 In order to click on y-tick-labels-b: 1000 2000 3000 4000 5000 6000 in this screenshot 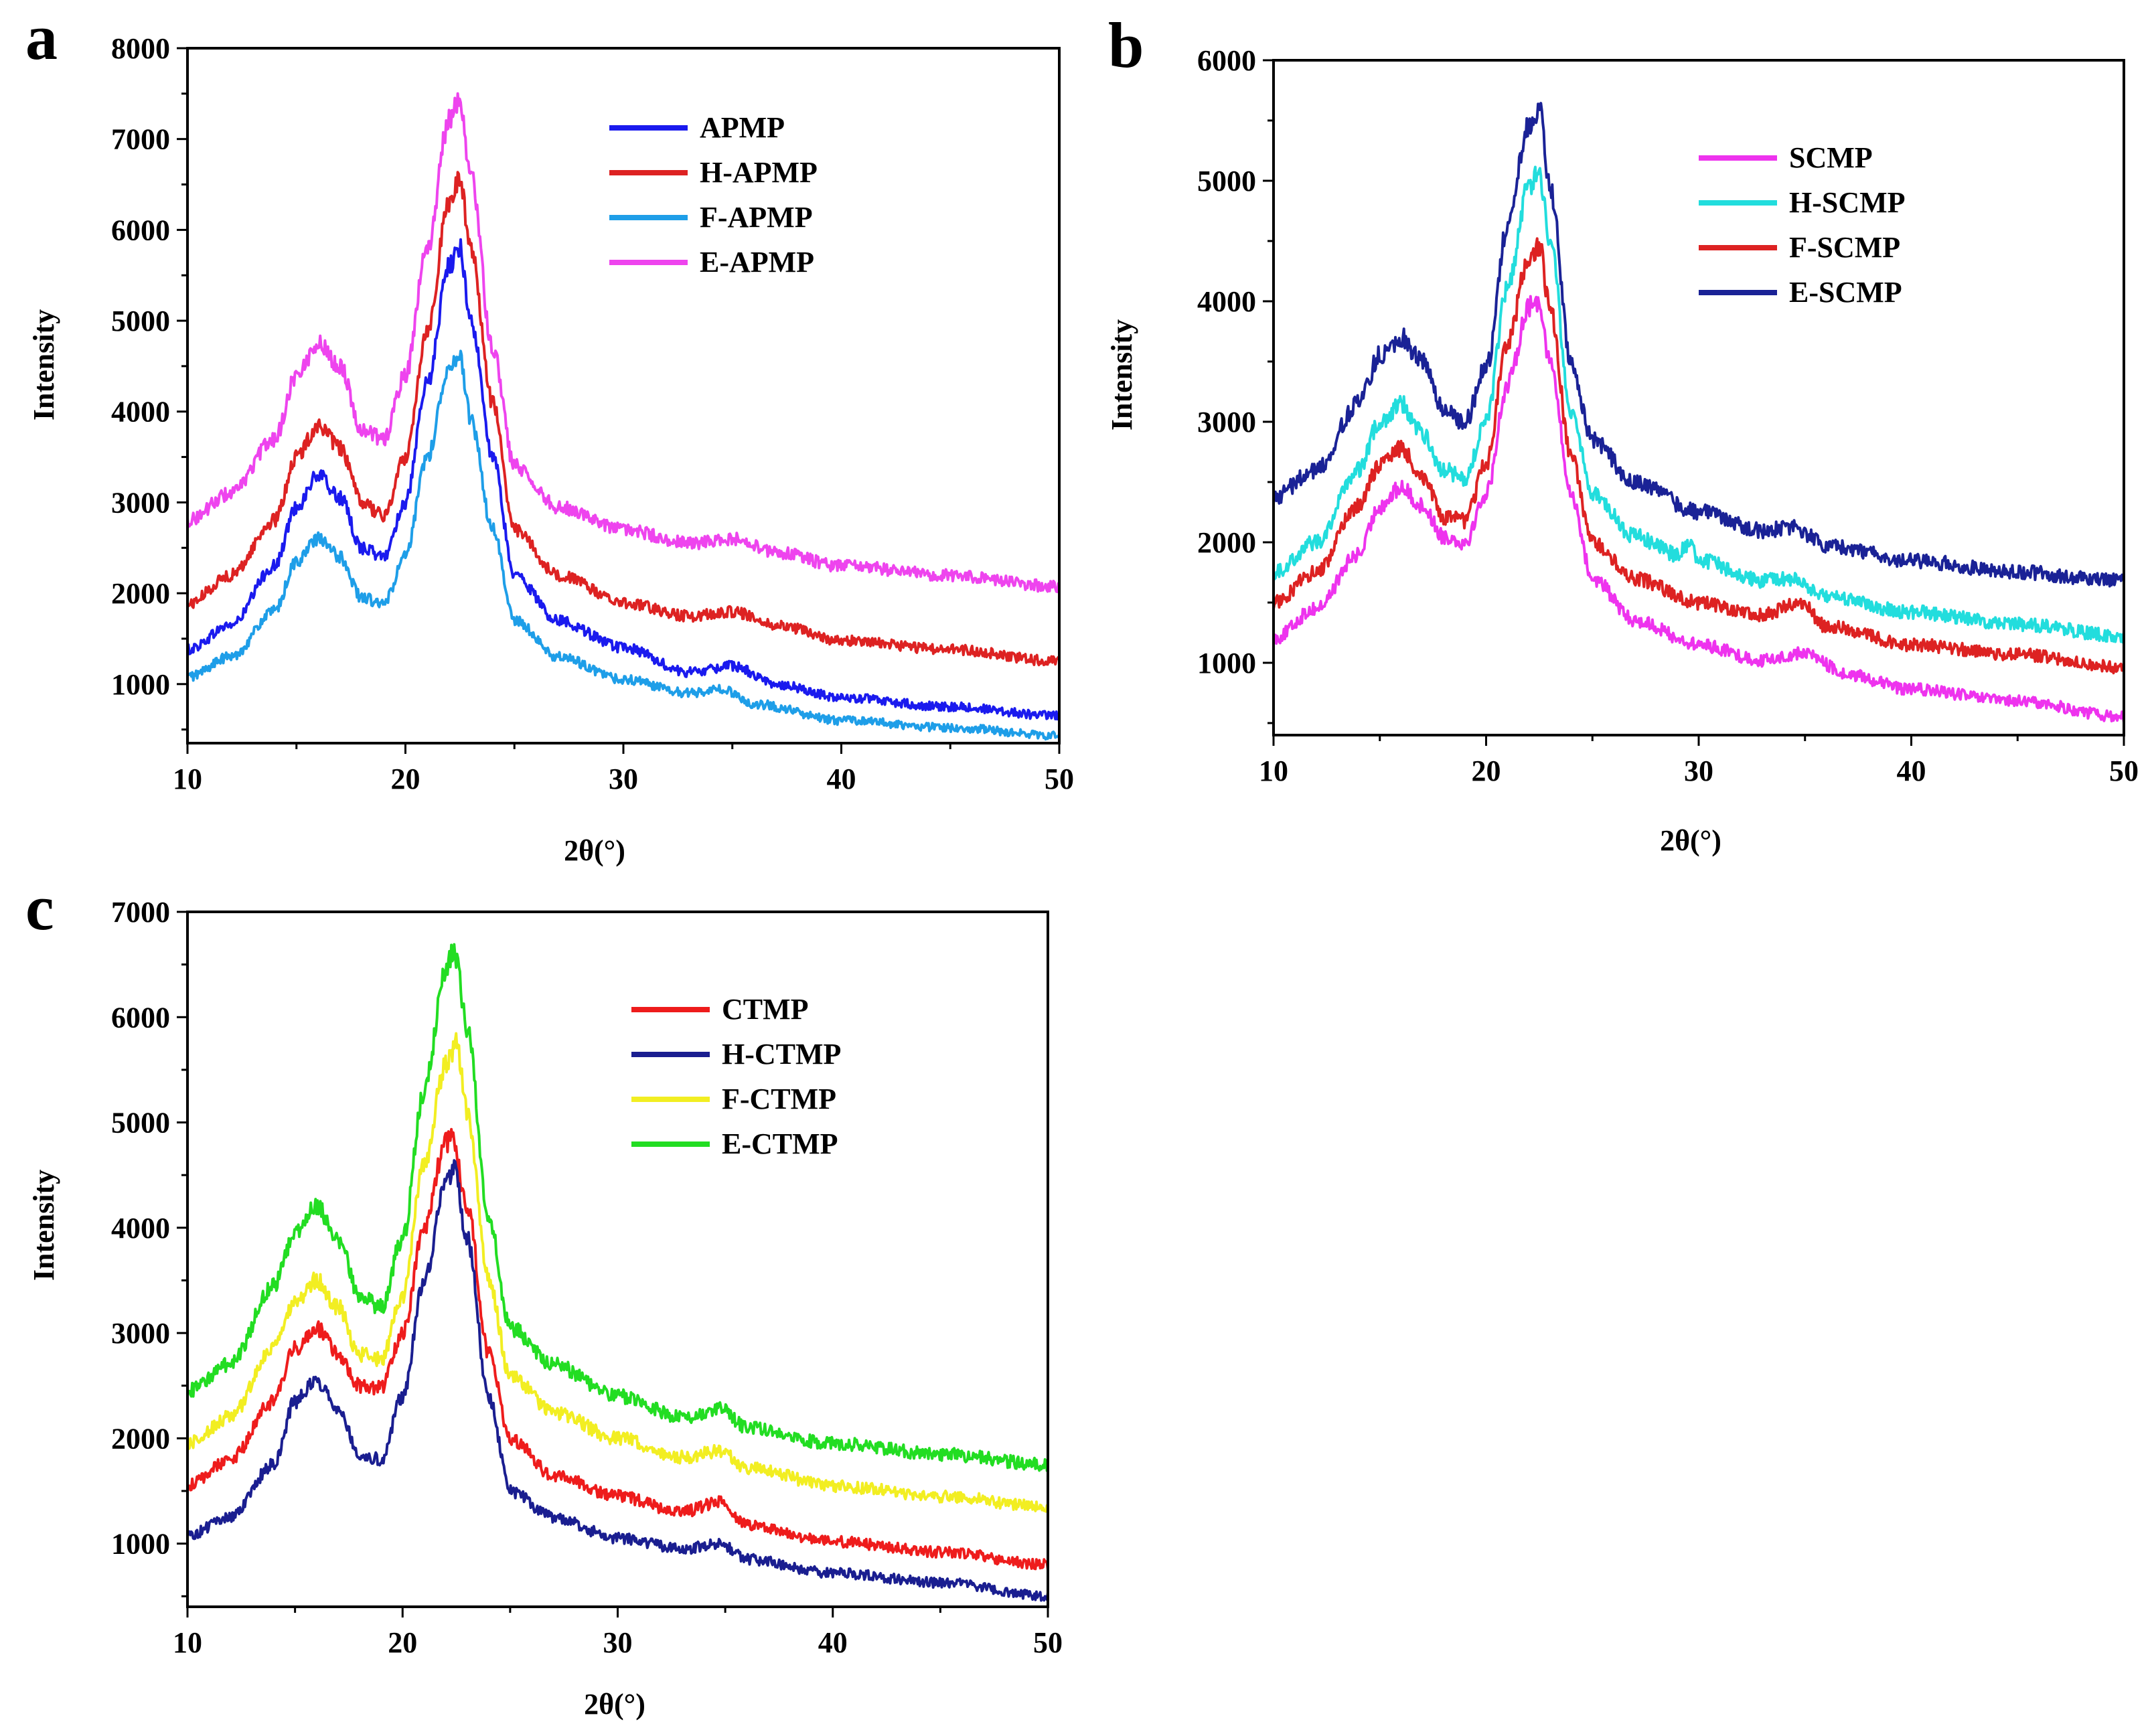, I will do `click(1226, 362)`.